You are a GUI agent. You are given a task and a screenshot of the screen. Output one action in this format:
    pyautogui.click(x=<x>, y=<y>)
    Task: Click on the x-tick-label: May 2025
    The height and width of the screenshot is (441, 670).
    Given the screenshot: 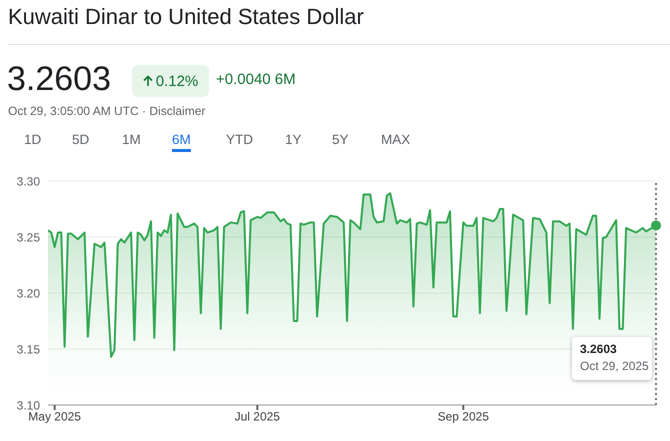 What is the action you would take?
    pyautogui.click(x=55, y=417)
    